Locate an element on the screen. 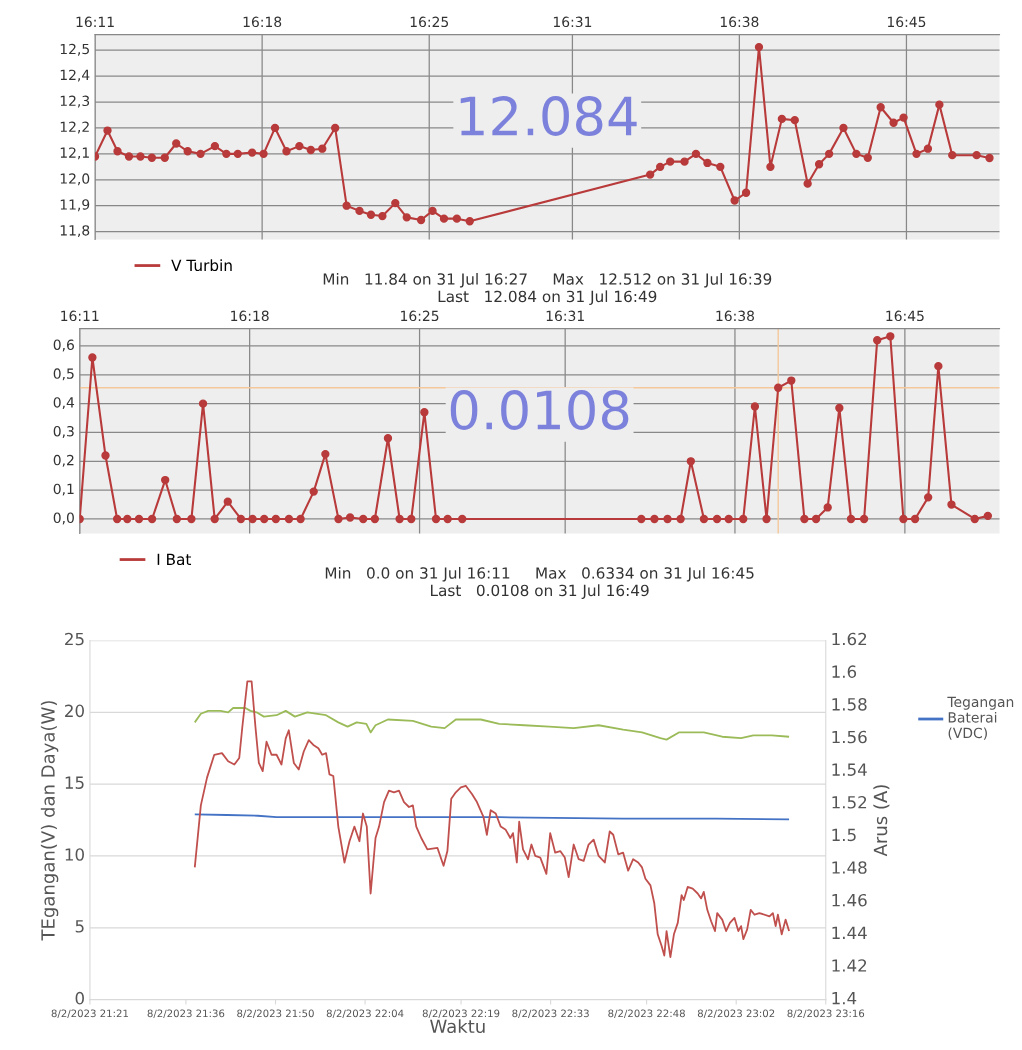  y-tick-label: 12,1 is located at coordinates (74, 153).